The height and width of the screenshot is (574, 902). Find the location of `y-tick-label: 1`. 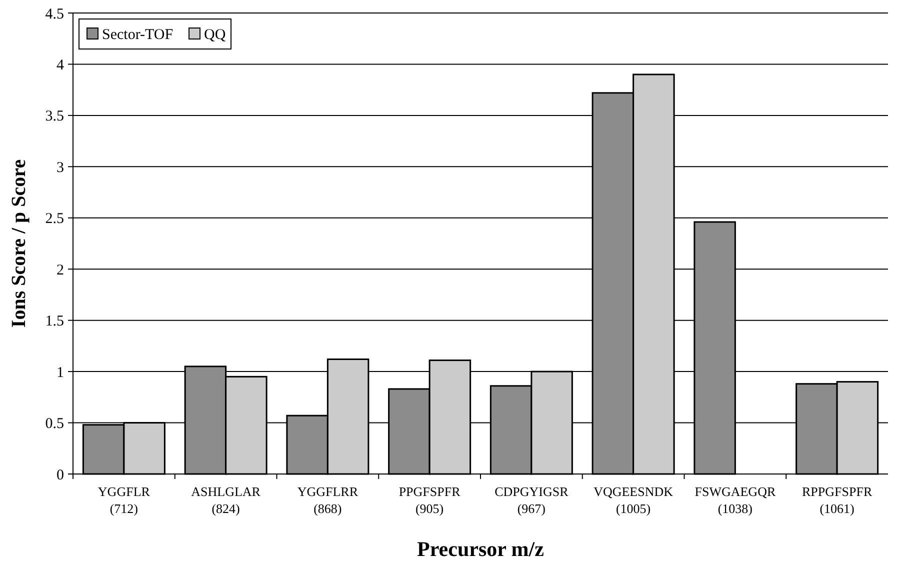

y-tick-label: 1 is located at coordinates (60, 372).